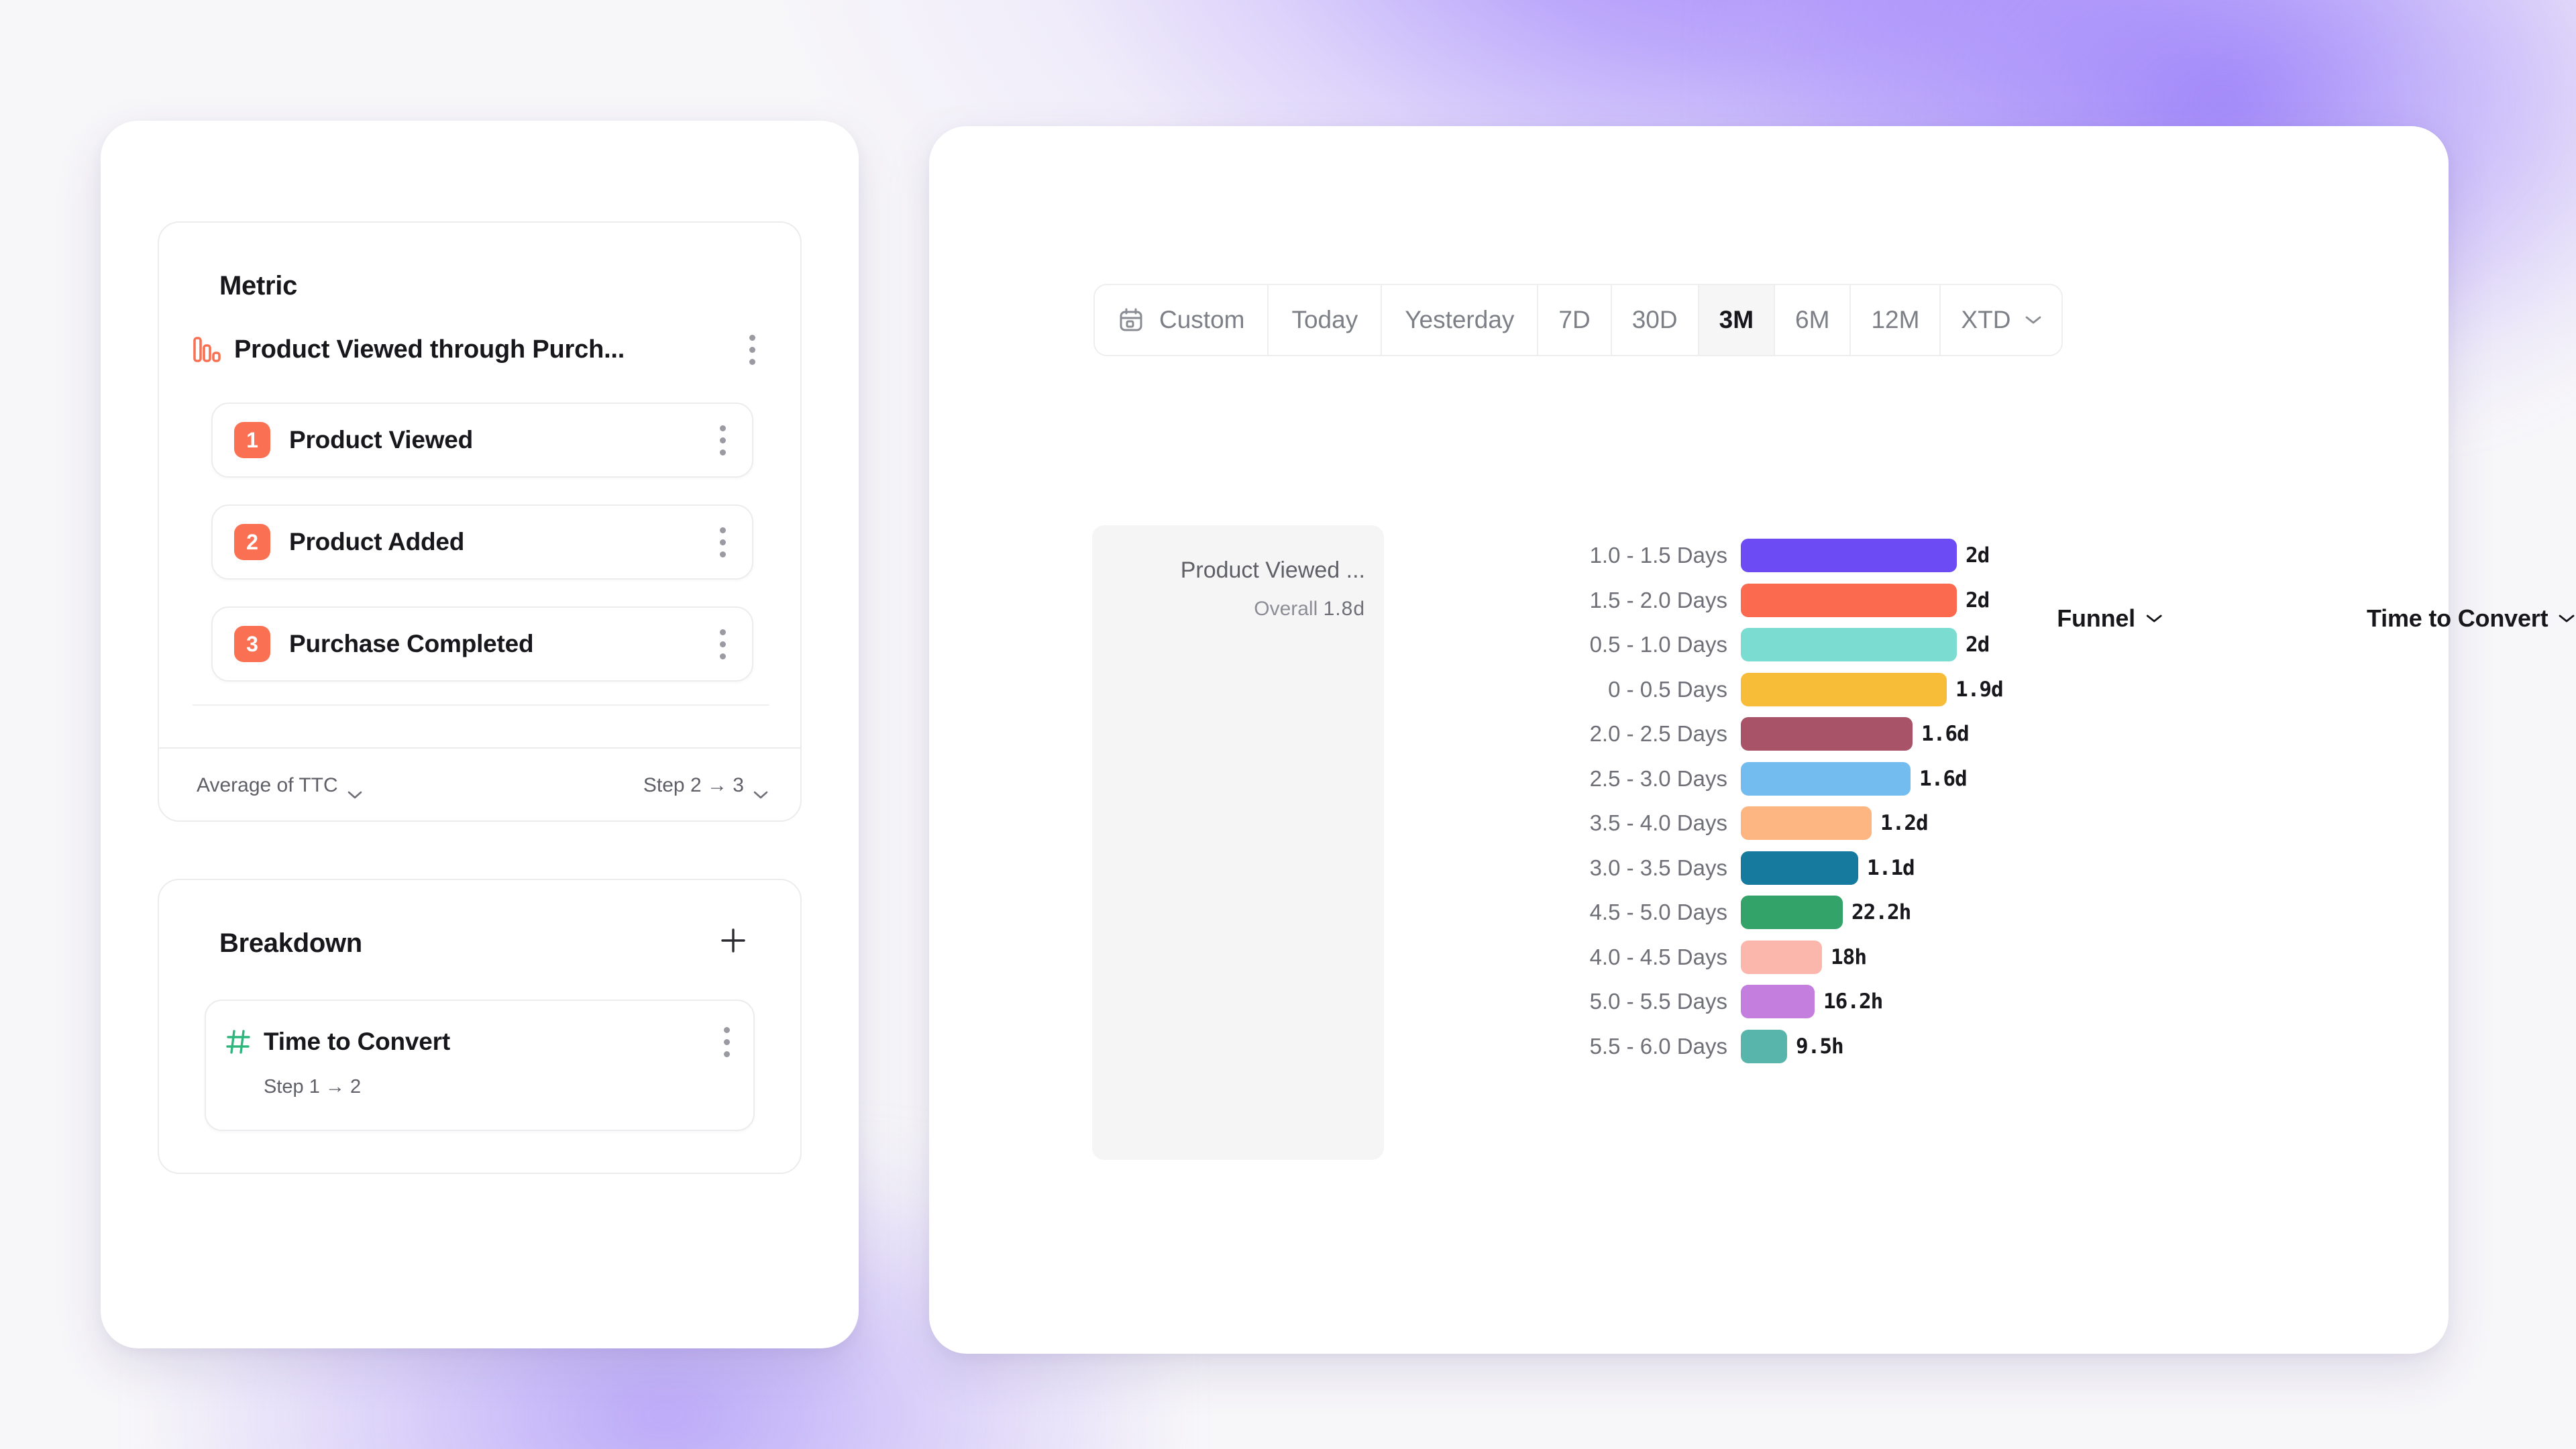 The height and width of the screenshot is (1449, 2576). What do you see at coordinates (2019, 555) in the screenshot?
I see `bar-row: 1.0 - 1.5 Days 2d` at bounding box center [2019, 555].